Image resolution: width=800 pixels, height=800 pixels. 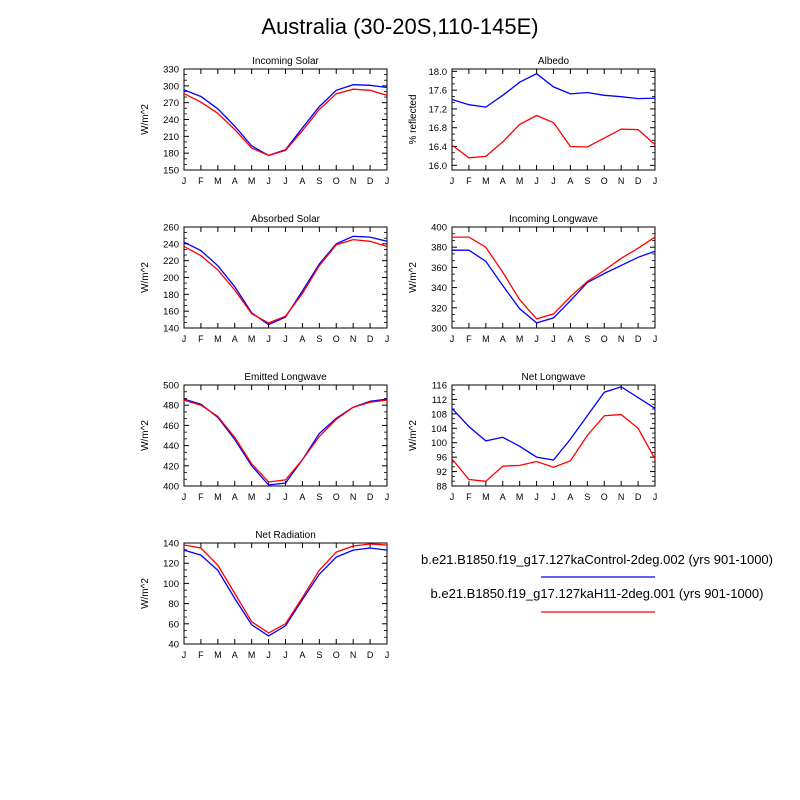 I want to click on albedo-xtick-label: A, so click(x=570, y=181).